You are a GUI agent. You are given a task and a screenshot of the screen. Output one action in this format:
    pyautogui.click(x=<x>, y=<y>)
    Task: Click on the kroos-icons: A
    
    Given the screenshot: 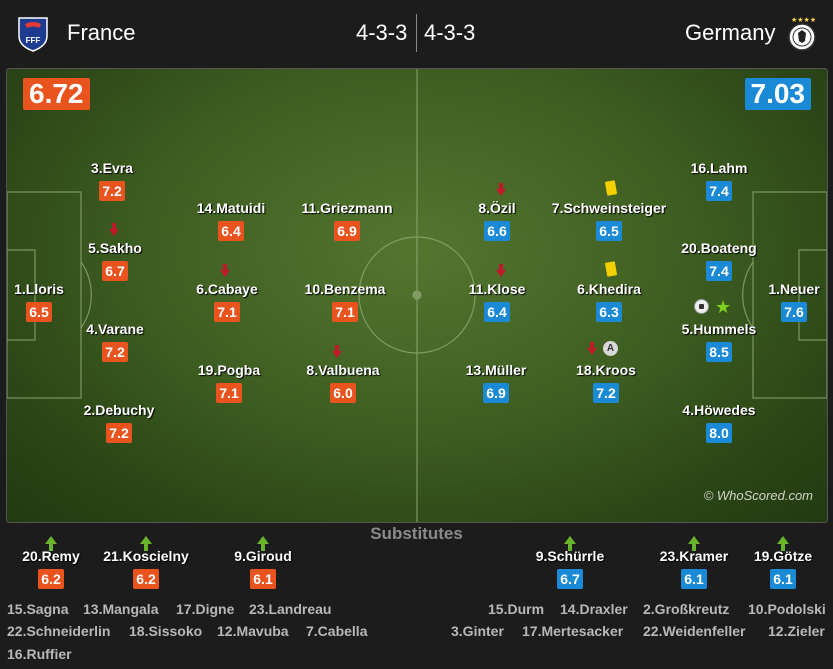 What is the action you would take?
    pyautogui.click(x=602, y=348)
    